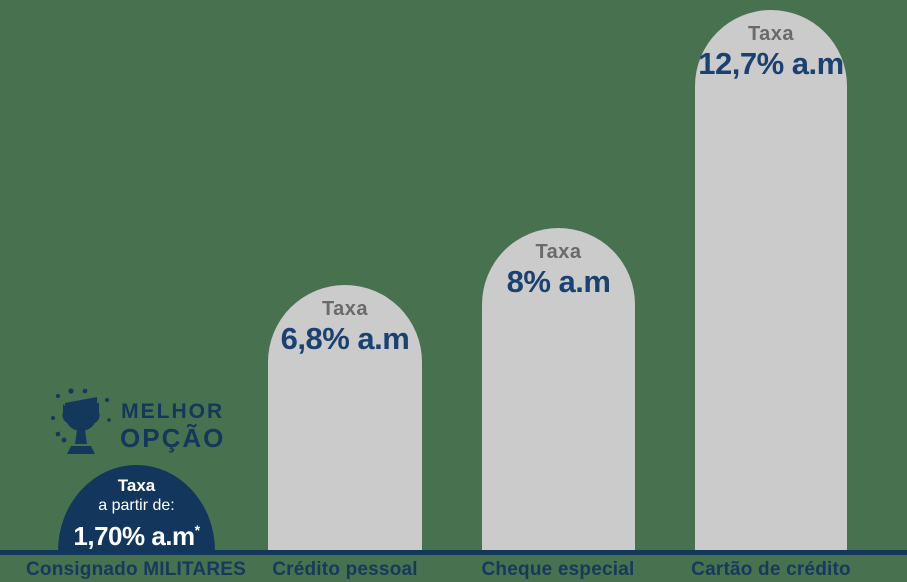  Describe the element at coordinates (453, 552) in the screenshot. I see `baseline-axis` at that location.